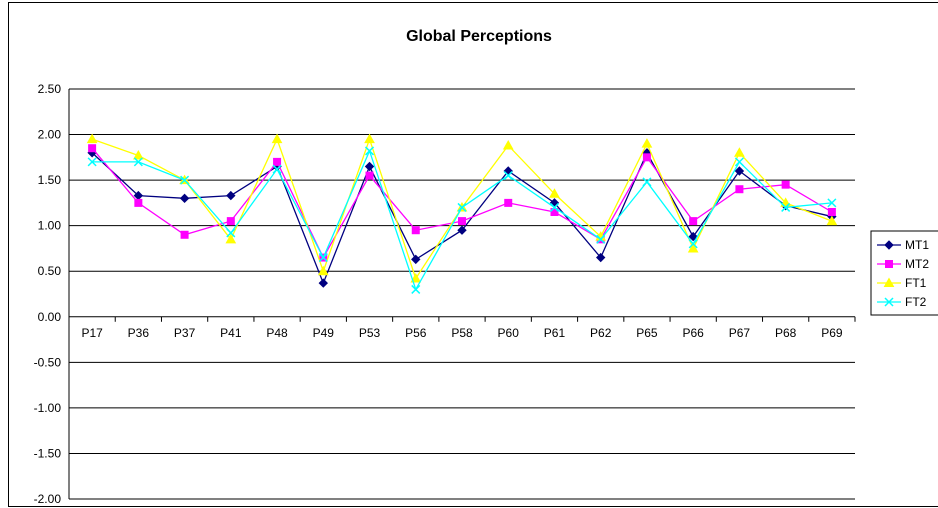 Image resolution: width=938 pixels, height=508 pixels. I want to click on x-tick-label: P61, so click(555, 333).